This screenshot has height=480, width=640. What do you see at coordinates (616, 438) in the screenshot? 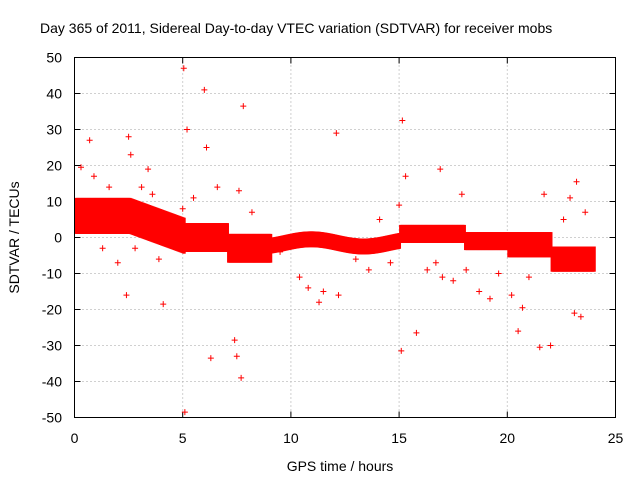
I see `x-tick-label: 25` at bounding box center [616, 438].